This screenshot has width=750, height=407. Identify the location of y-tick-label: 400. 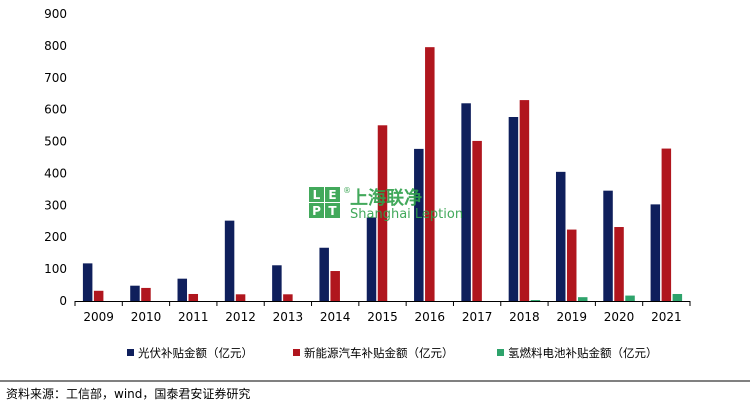
(55, 173).